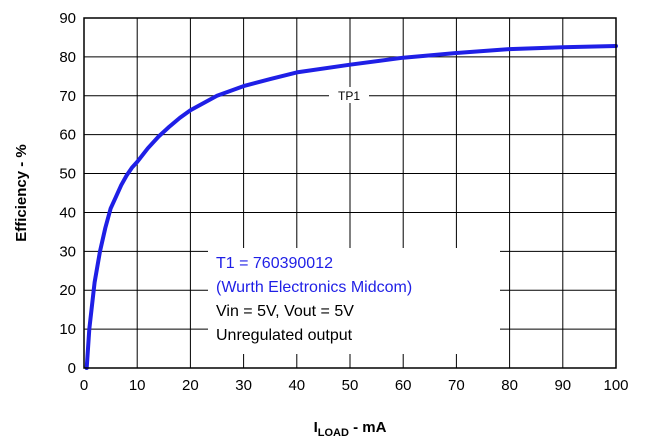 The height and width of the screenshot is (440, 649). What do you see at coordinates (509, 385) in the screenshot?
I see `x-tick-label: 80` at bounding box center [509, 385].